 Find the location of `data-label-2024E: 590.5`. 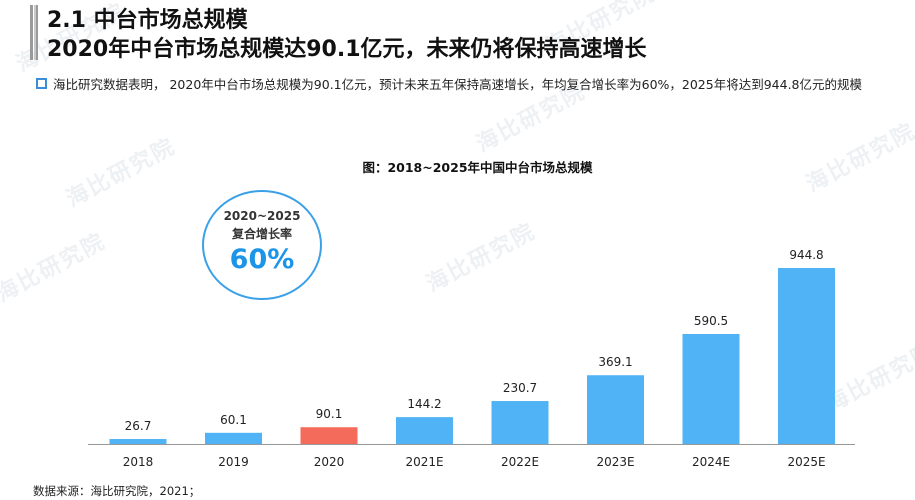

data-label-2024E: 590.5 is located at coordinates (711, 321).